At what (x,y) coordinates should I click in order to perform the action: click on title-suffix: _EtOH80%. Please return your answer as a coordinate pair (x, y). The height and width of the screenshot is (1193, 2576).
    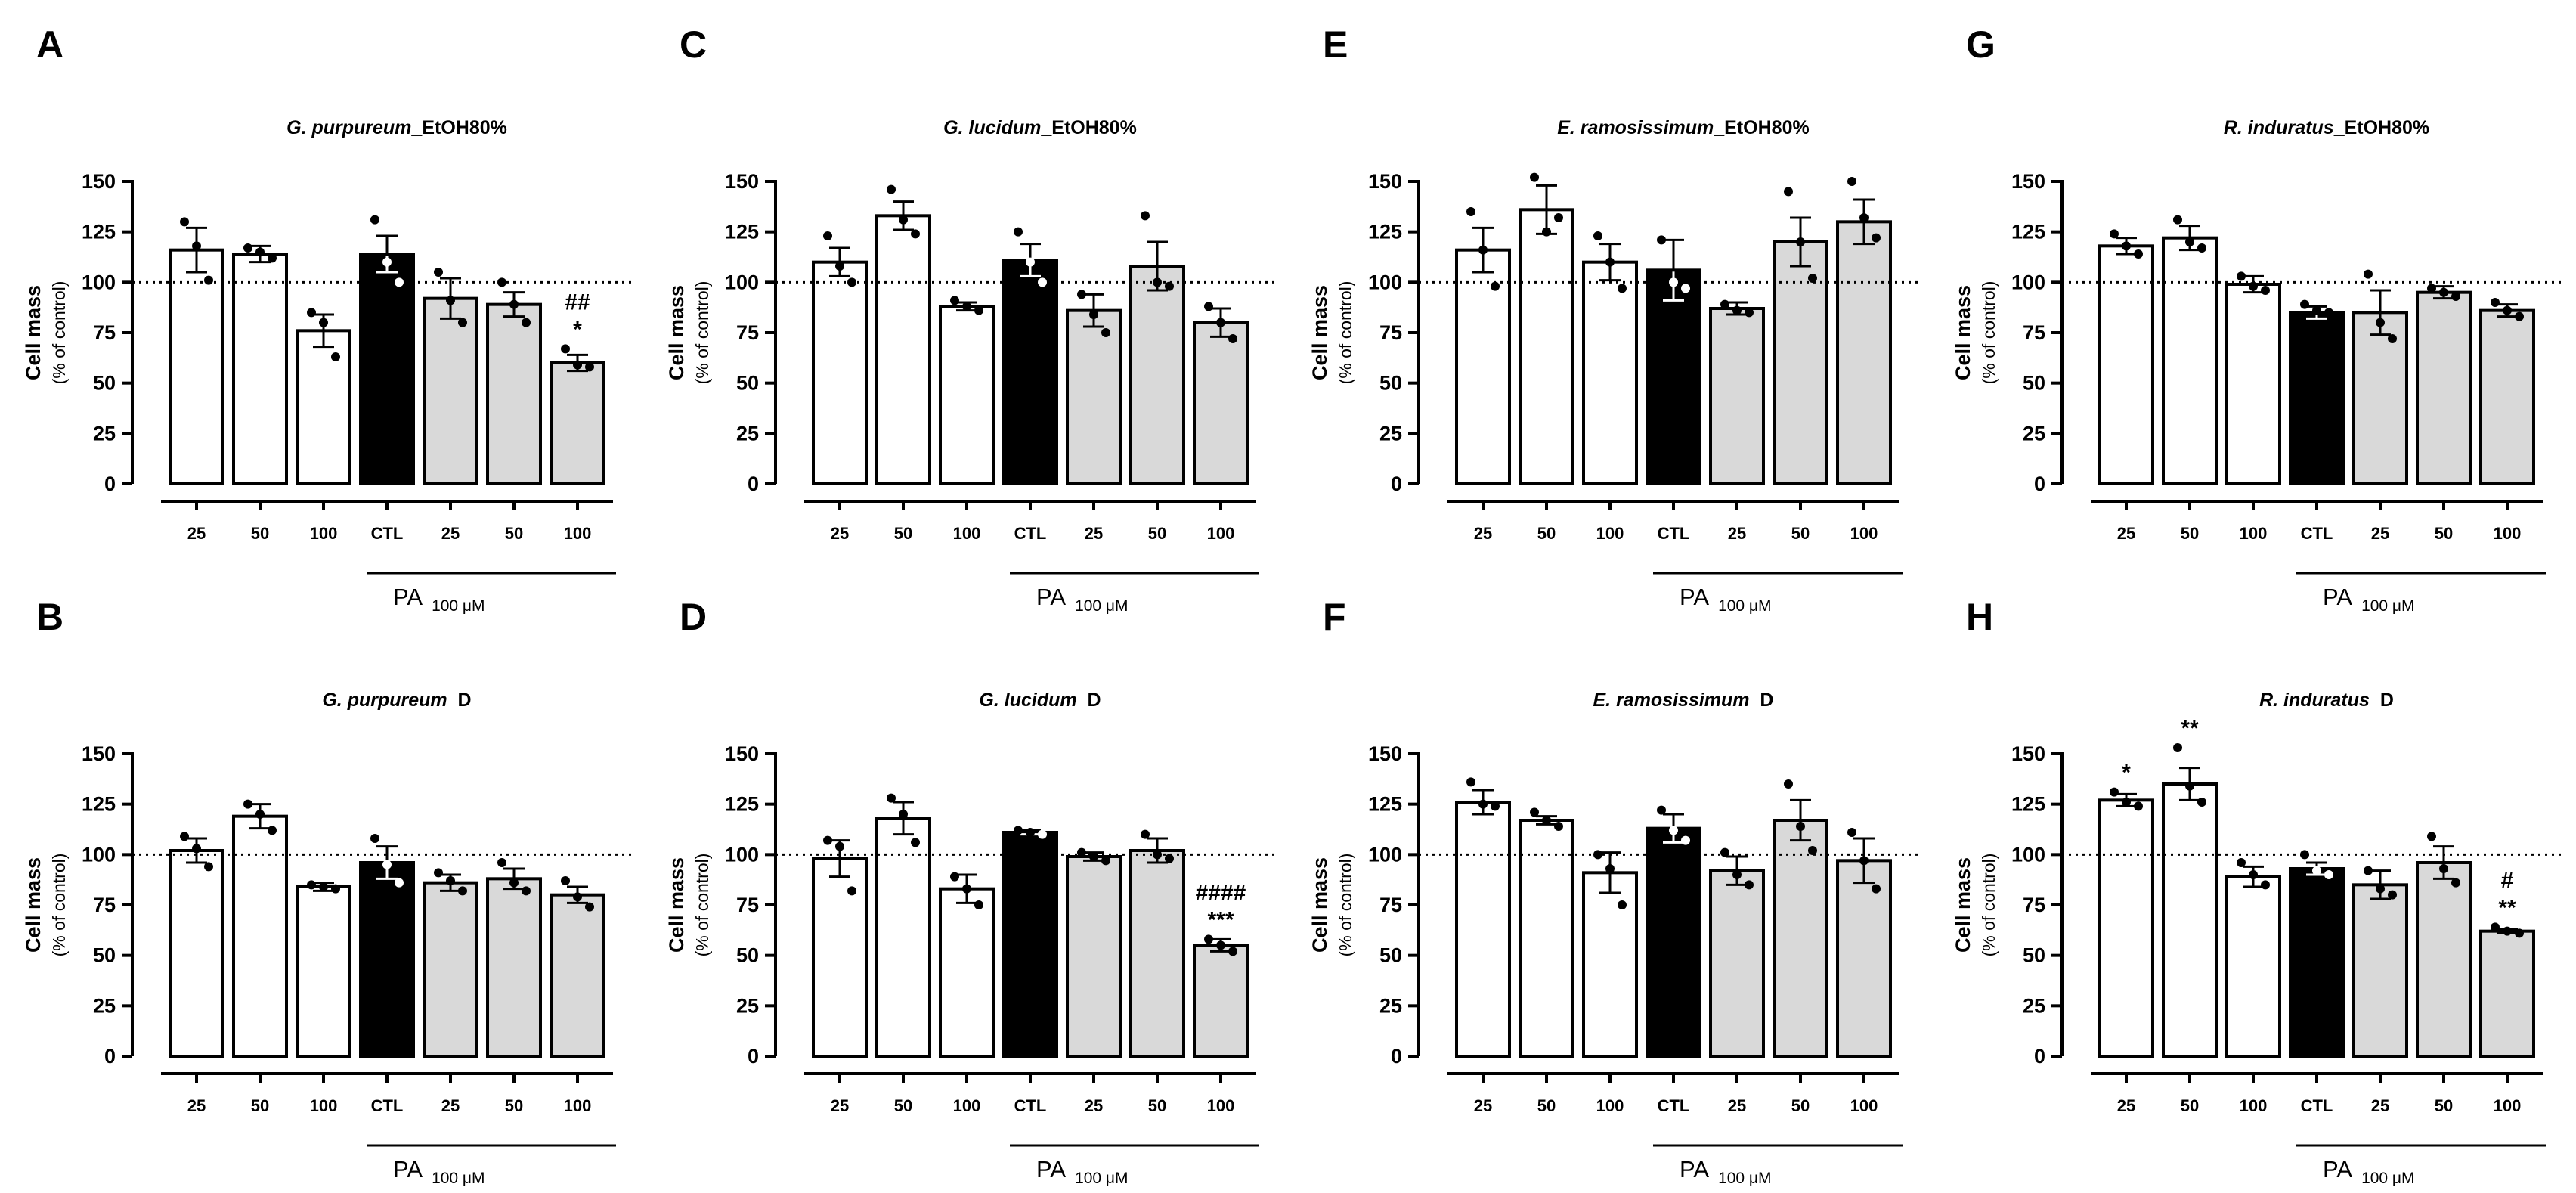
    Looking at the image, I should click on (2381, 127).